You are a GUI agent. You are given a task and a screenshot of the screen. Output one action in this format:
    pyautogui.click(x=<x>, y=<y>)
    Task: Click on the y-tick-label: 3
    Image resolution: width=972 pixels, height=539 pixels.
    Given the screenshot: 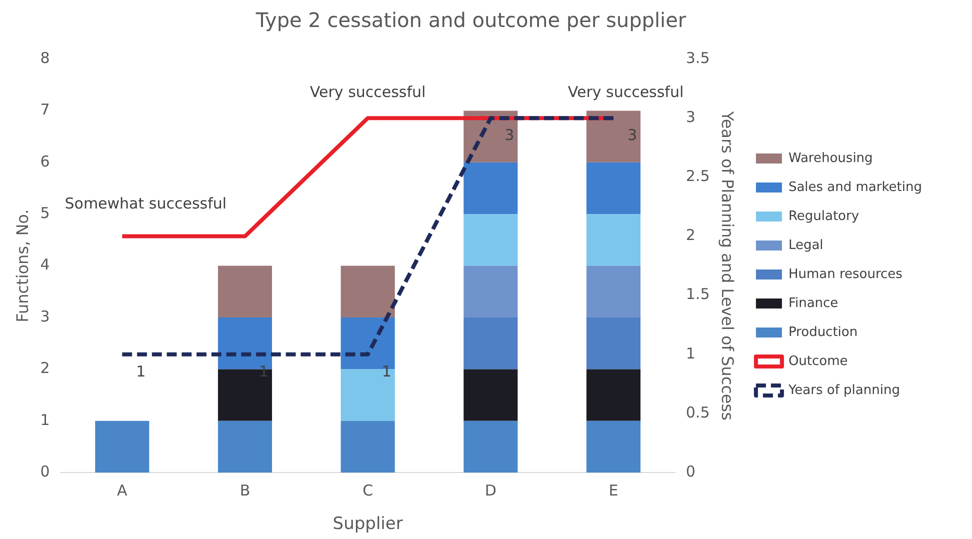 What is the action you would take?
    pyautogui.click(x=45, y=316)
    